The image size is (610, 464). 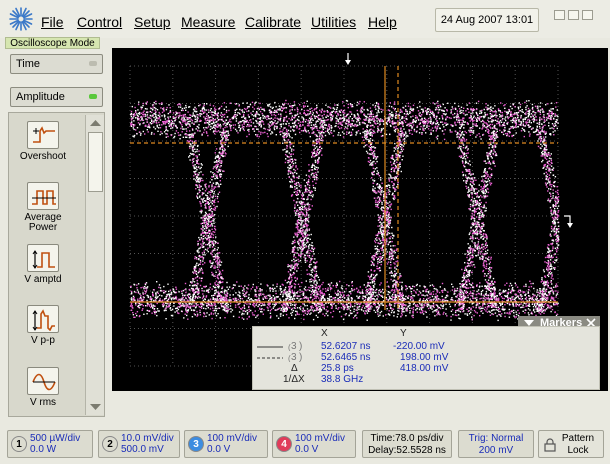 I want to click on channel-1-scale: 500 µW/div, so click(x=55, y=438).